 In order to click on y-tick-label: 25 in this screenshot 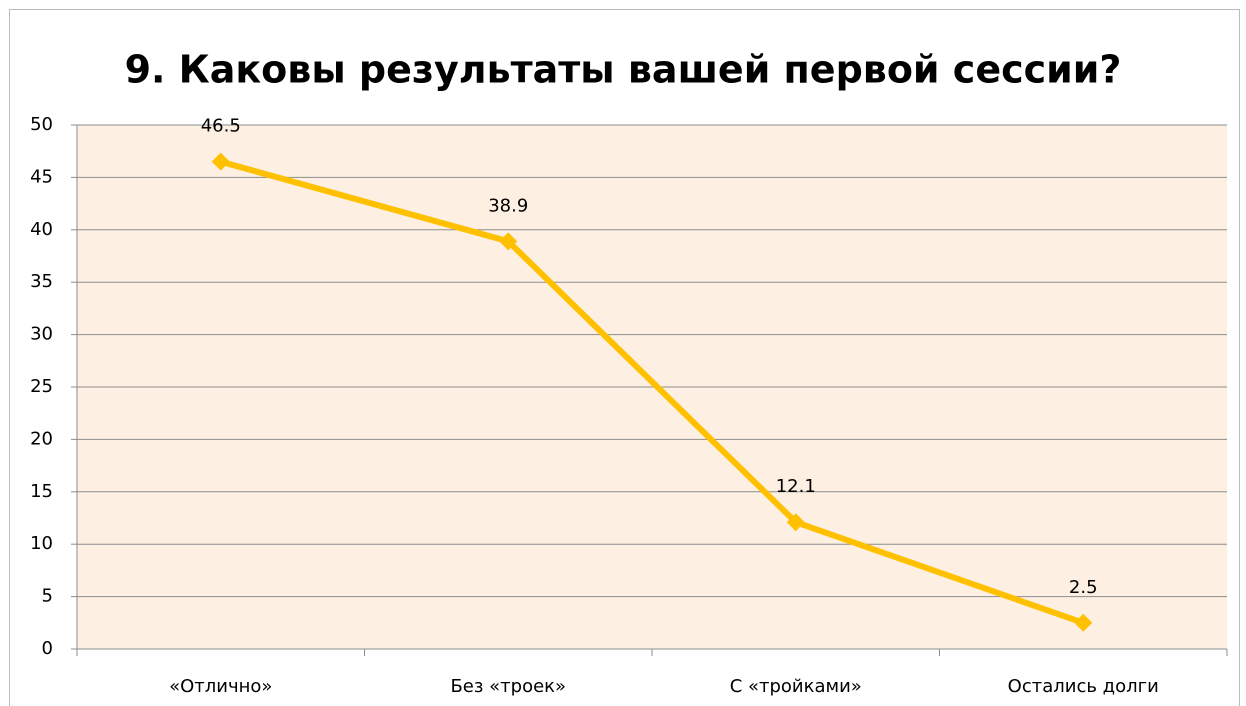, I will do `click(41, 386)`.